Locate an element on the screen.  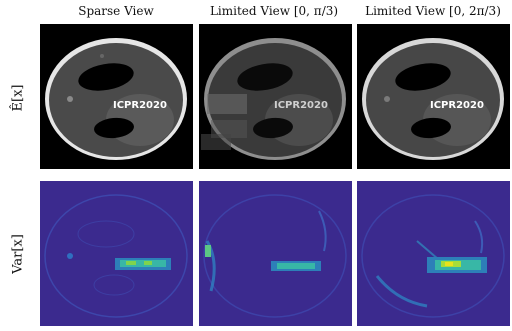
phantom-text-limited-pi-3: ICPR2020 is located at coordinates (301, 105).